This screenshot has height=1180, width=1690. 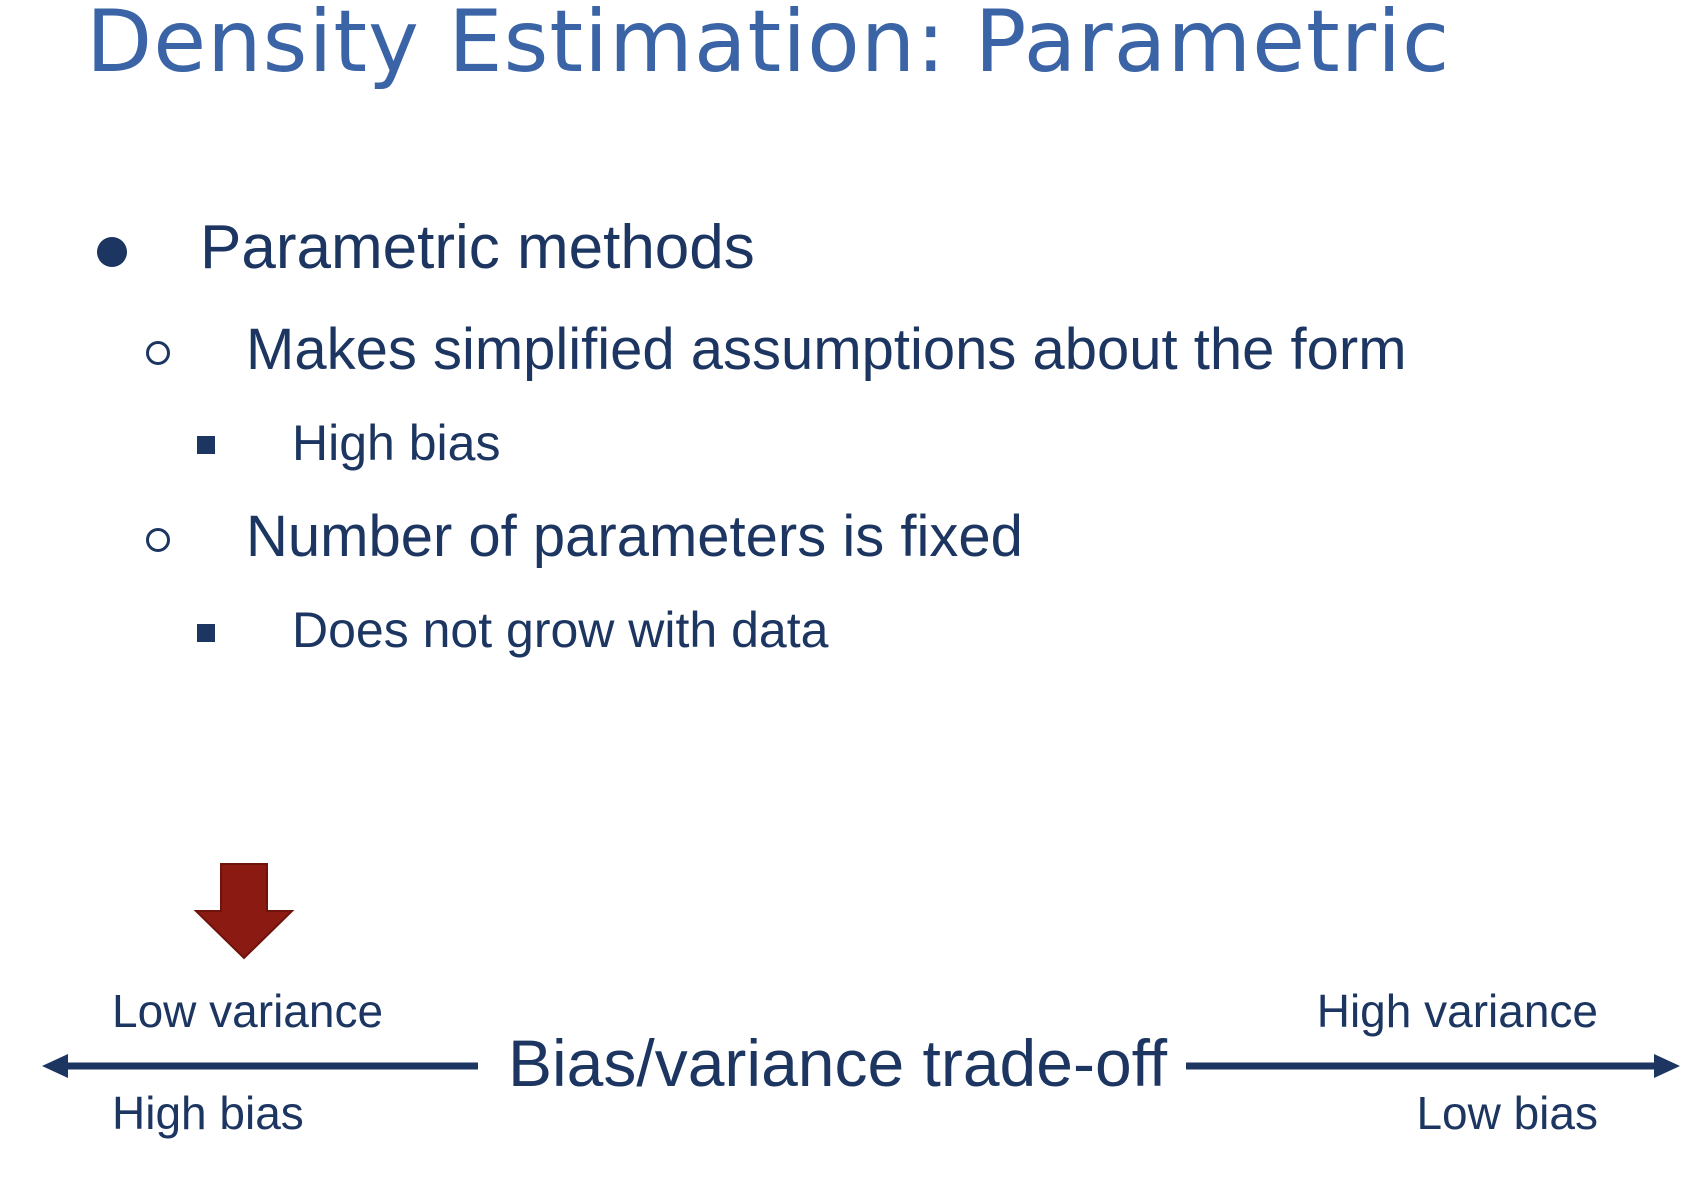 I want to click on bullet-high-bias: High bias, so click(x=396, y=443).